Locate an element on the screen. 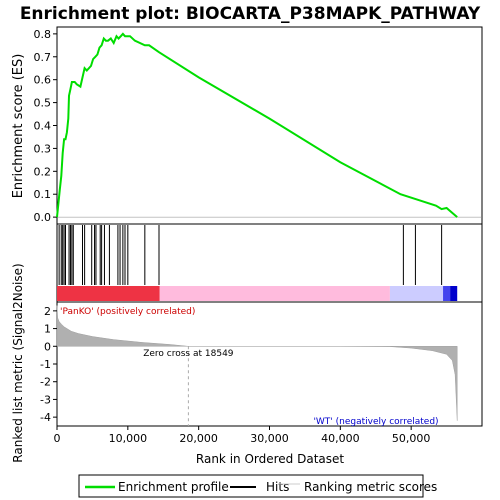 Image resolution: width=500 pixels, height=500 pixels. enrichment-y-tick-label: 0.0 is located at coordinates (43, 217).